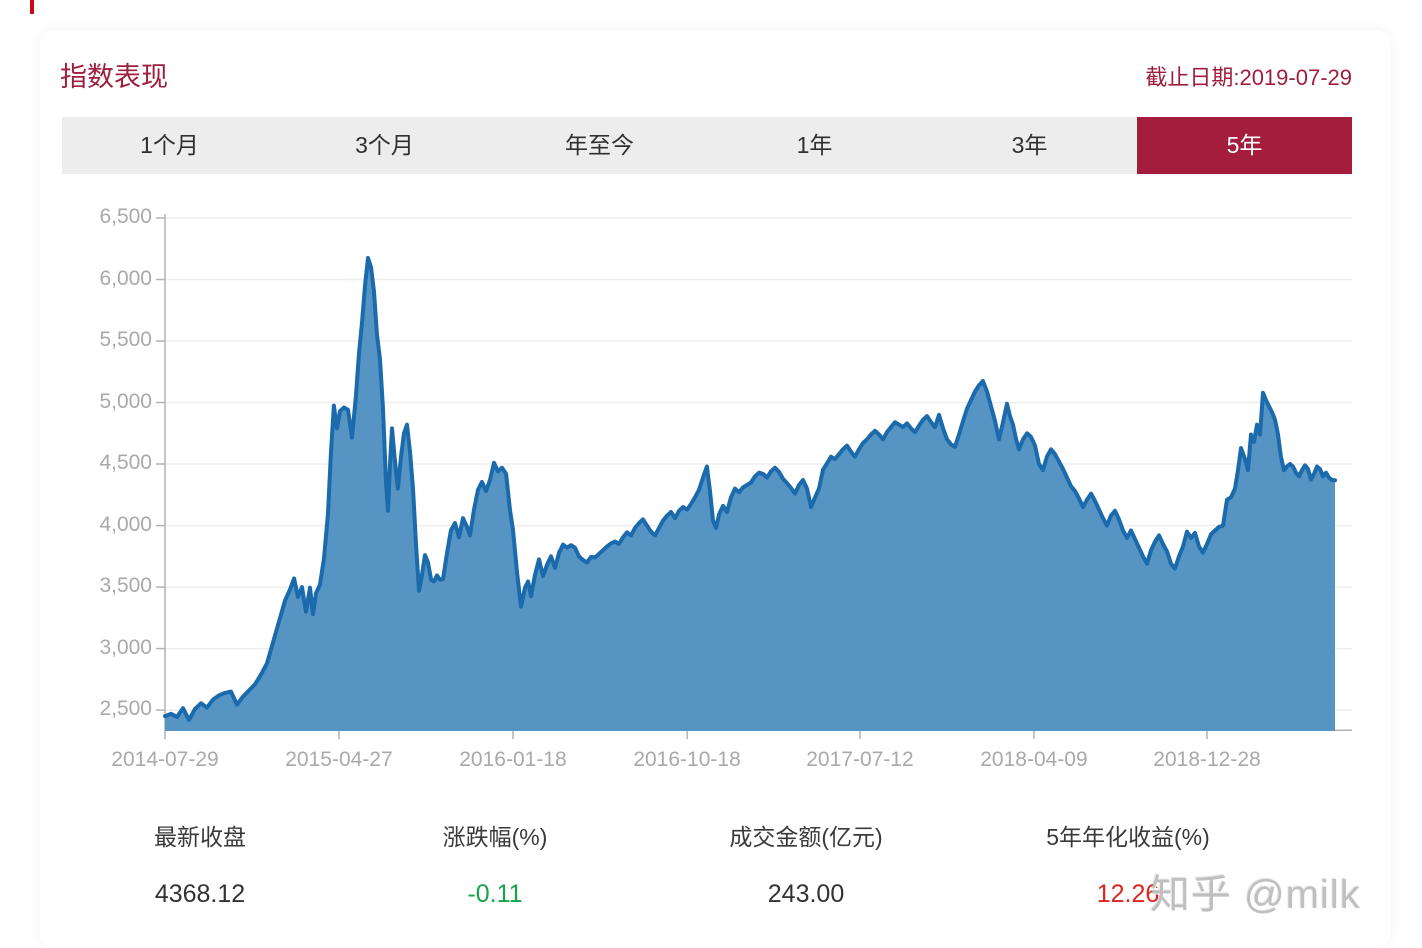  I want to click on stat-label: 涨跌幅(%), so click(495, 837).